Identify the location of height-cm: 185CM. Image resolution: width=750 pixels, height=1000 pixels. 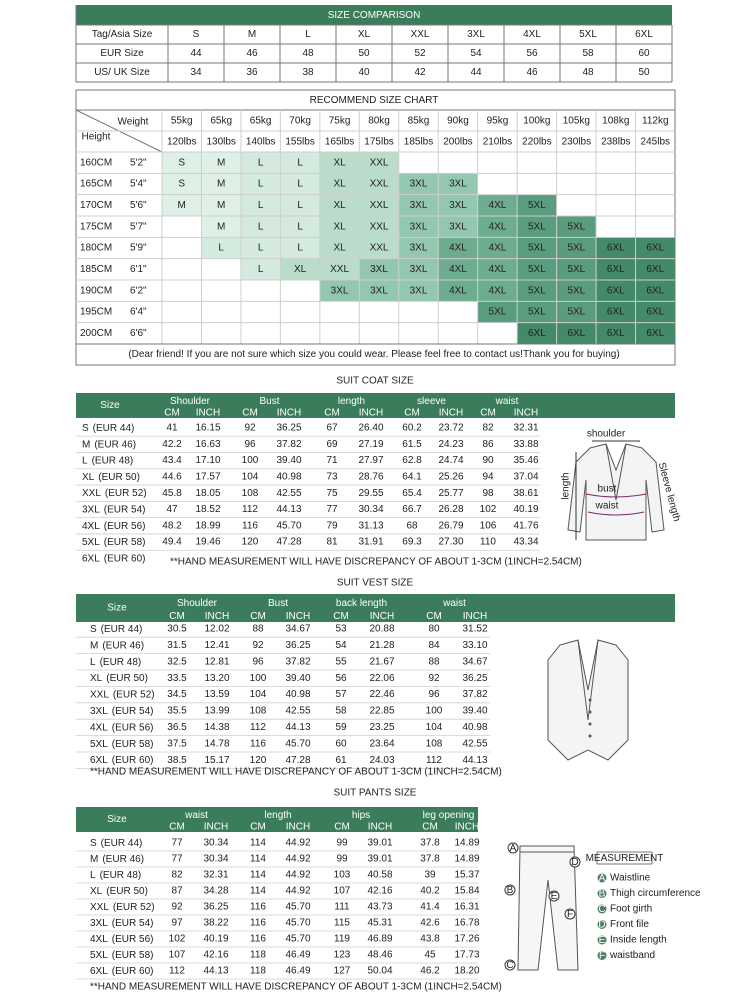
(96, 269).